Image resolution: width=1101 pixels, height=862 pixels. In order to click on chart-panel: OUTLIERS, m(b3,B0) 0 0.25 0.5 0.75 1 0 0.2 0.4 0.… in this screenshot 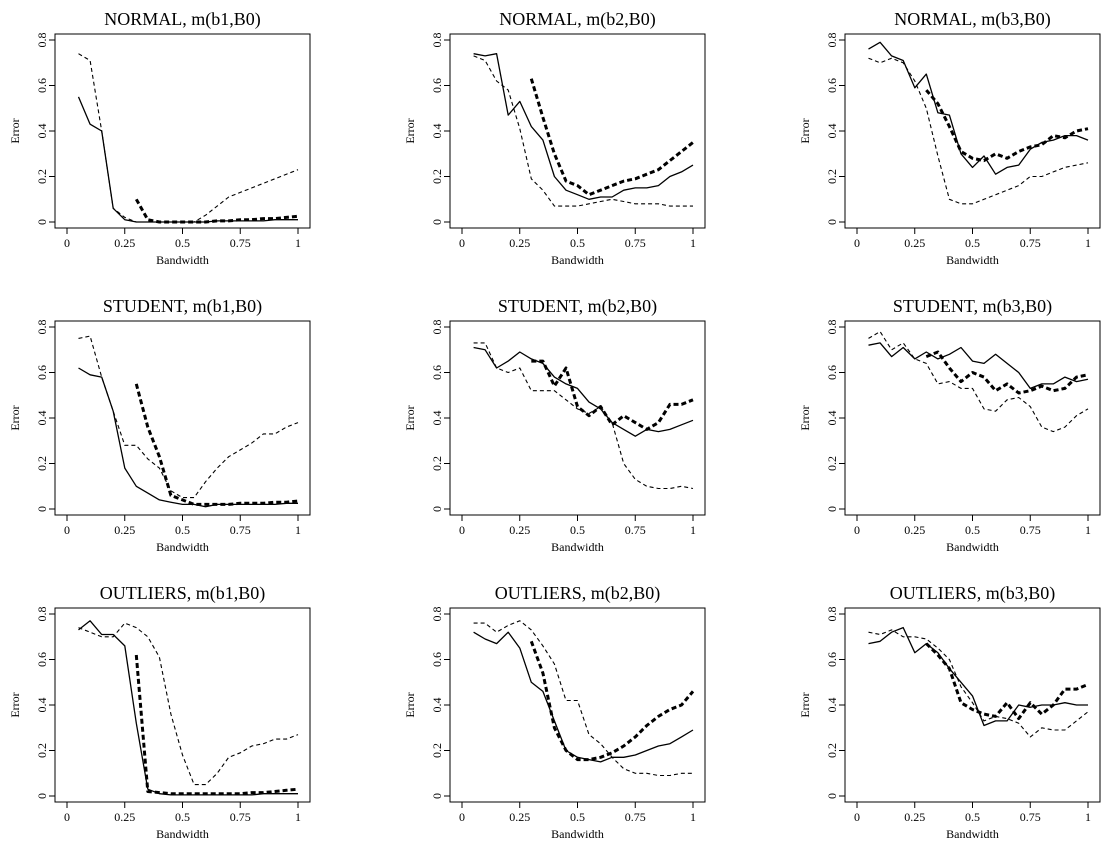, I will do `click(949, 712)`.